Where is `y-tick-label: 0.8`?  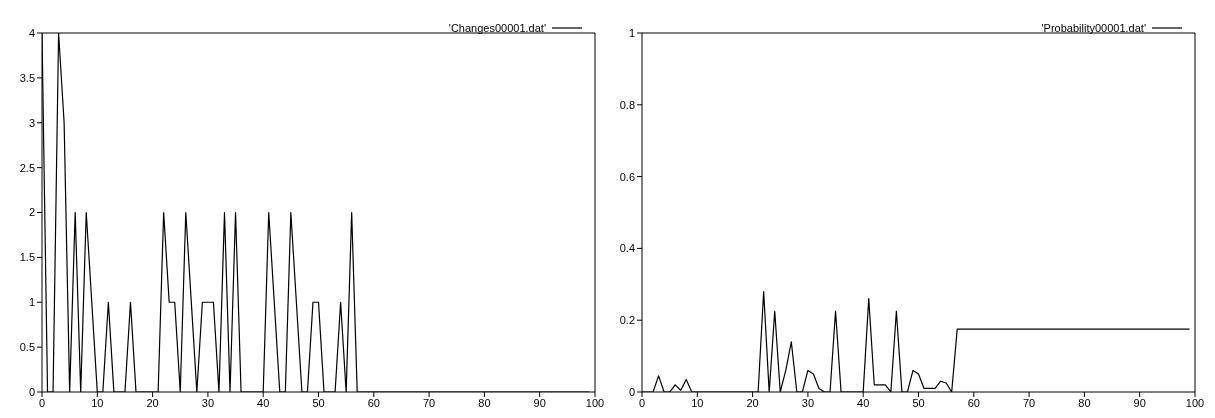 y-tick-label: 0.8 is located at coordinates (627, 104).